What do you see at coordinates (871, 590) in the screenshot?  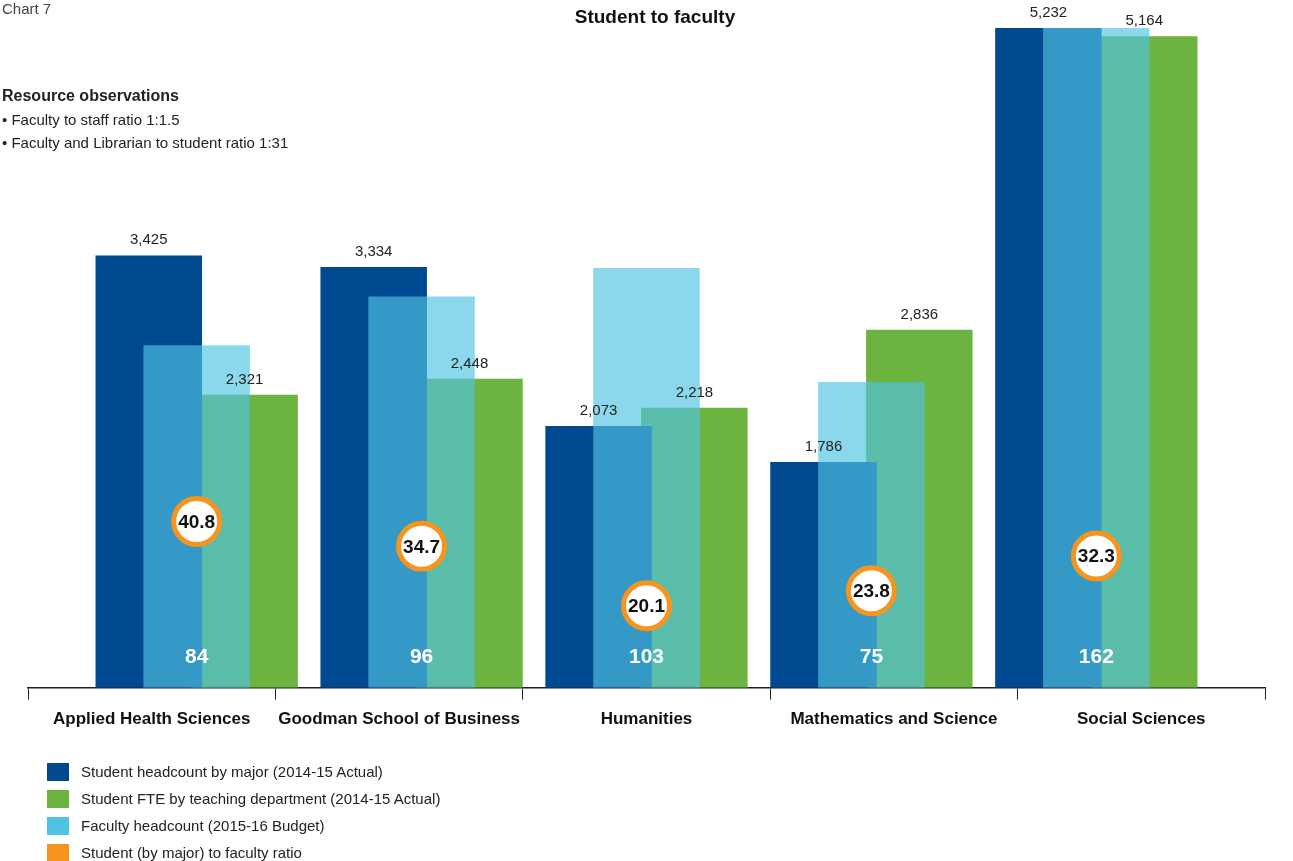 I see `data-label: 23.8` at bounding box center [871, 590].